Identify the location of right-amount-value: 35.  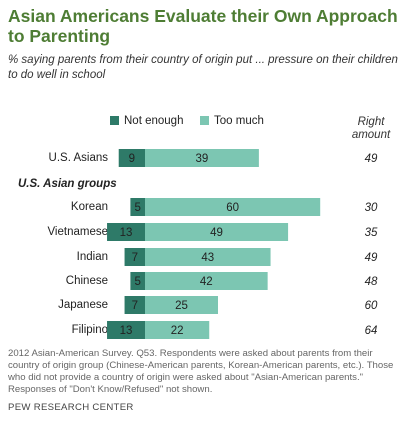
(371, 233).